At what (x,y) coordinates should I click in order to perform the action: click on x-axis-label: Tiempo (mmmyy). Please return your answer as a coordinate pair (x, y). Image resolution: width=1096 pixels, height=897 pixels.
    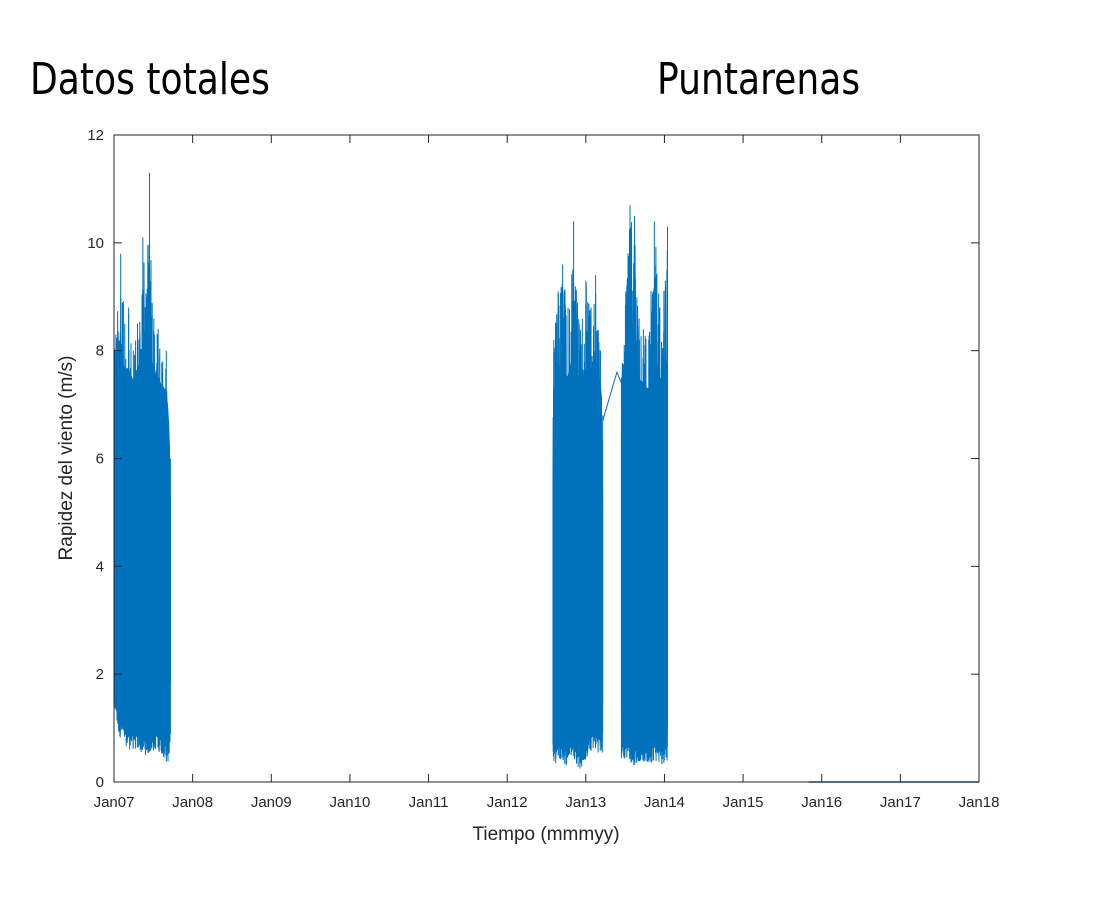
    Looking at the image, I should click on (545, 834).